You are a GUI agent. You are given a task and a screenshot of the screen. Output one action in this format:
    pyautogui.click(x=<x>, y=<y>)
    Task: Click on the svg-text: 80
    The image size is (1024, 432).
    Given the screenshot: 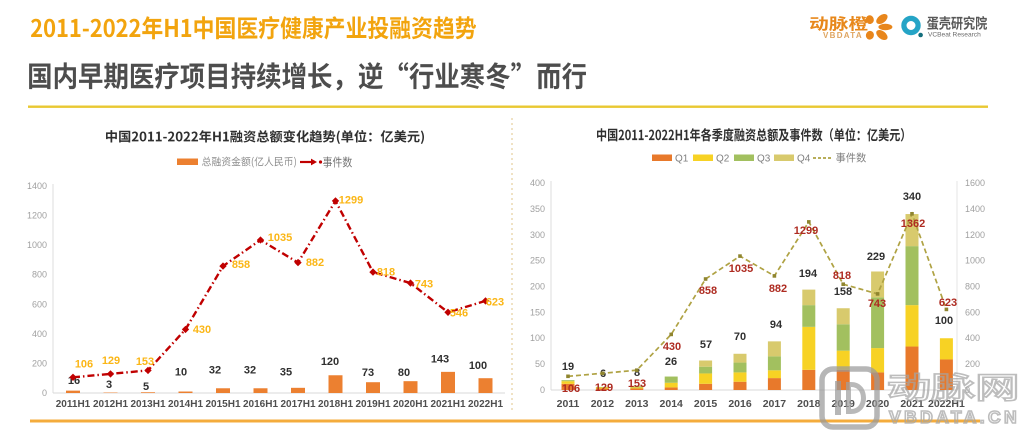 What is the action you would take?
    pyautogui.click(x=404, y=373)
    